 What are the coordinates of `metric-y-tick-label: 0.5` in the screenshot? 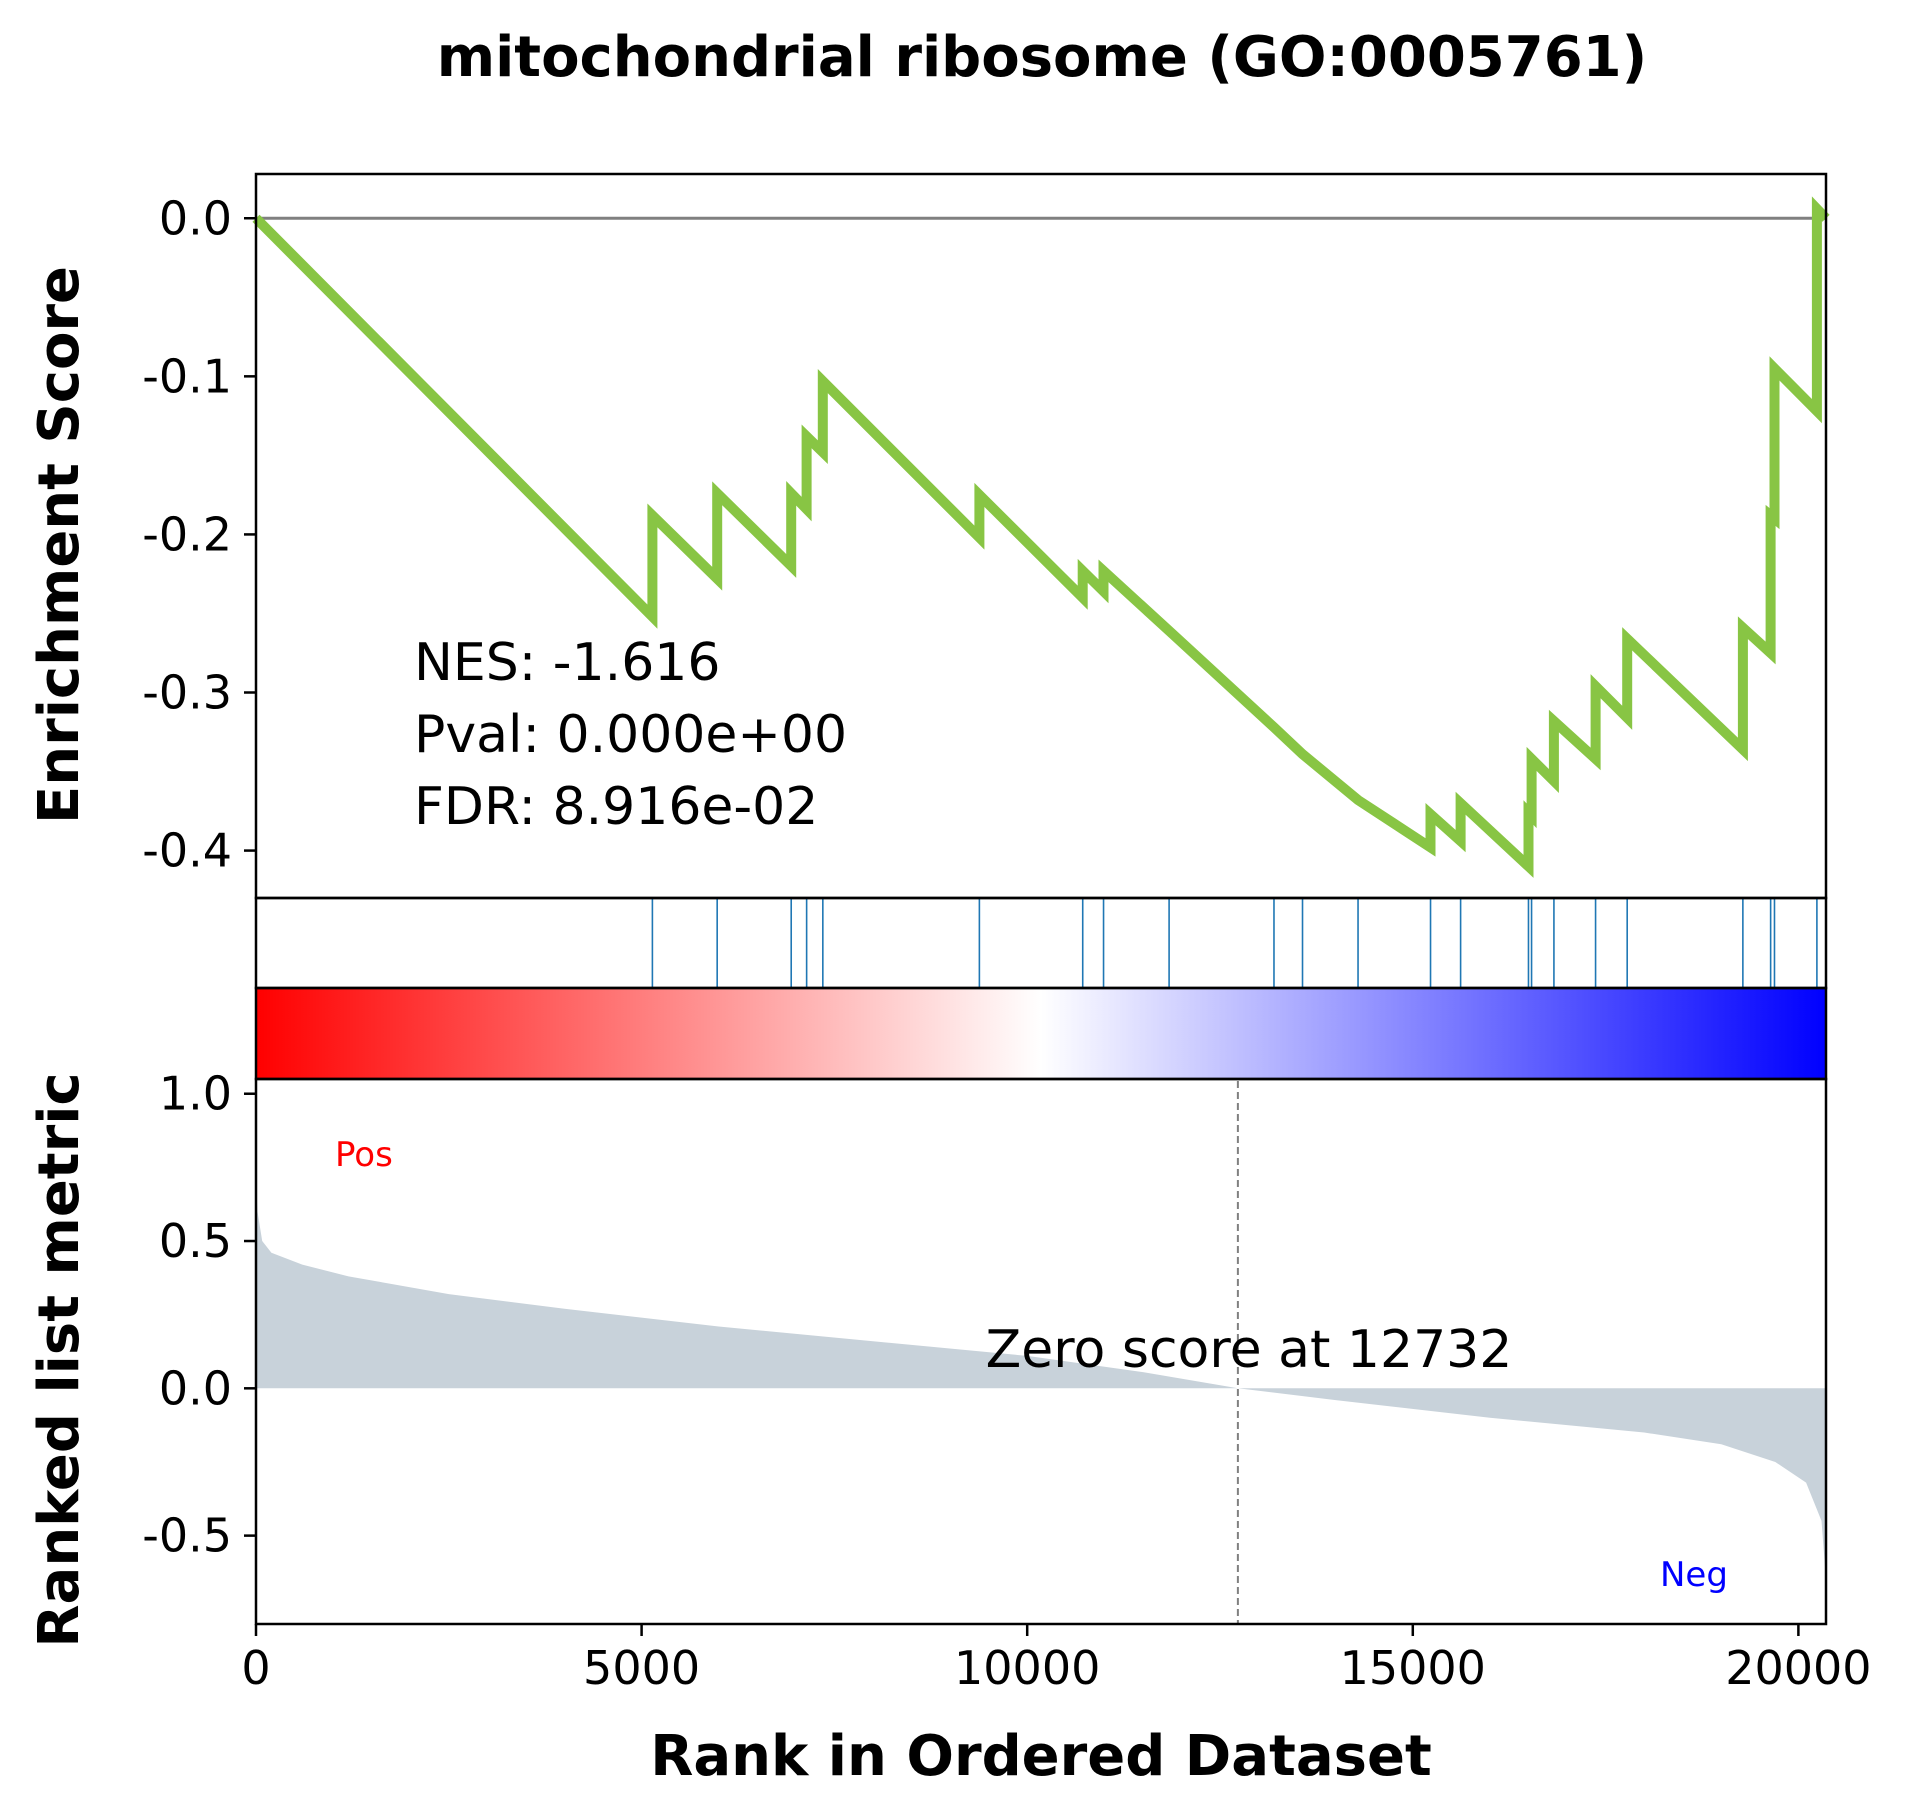 It's located at (195, 1241).